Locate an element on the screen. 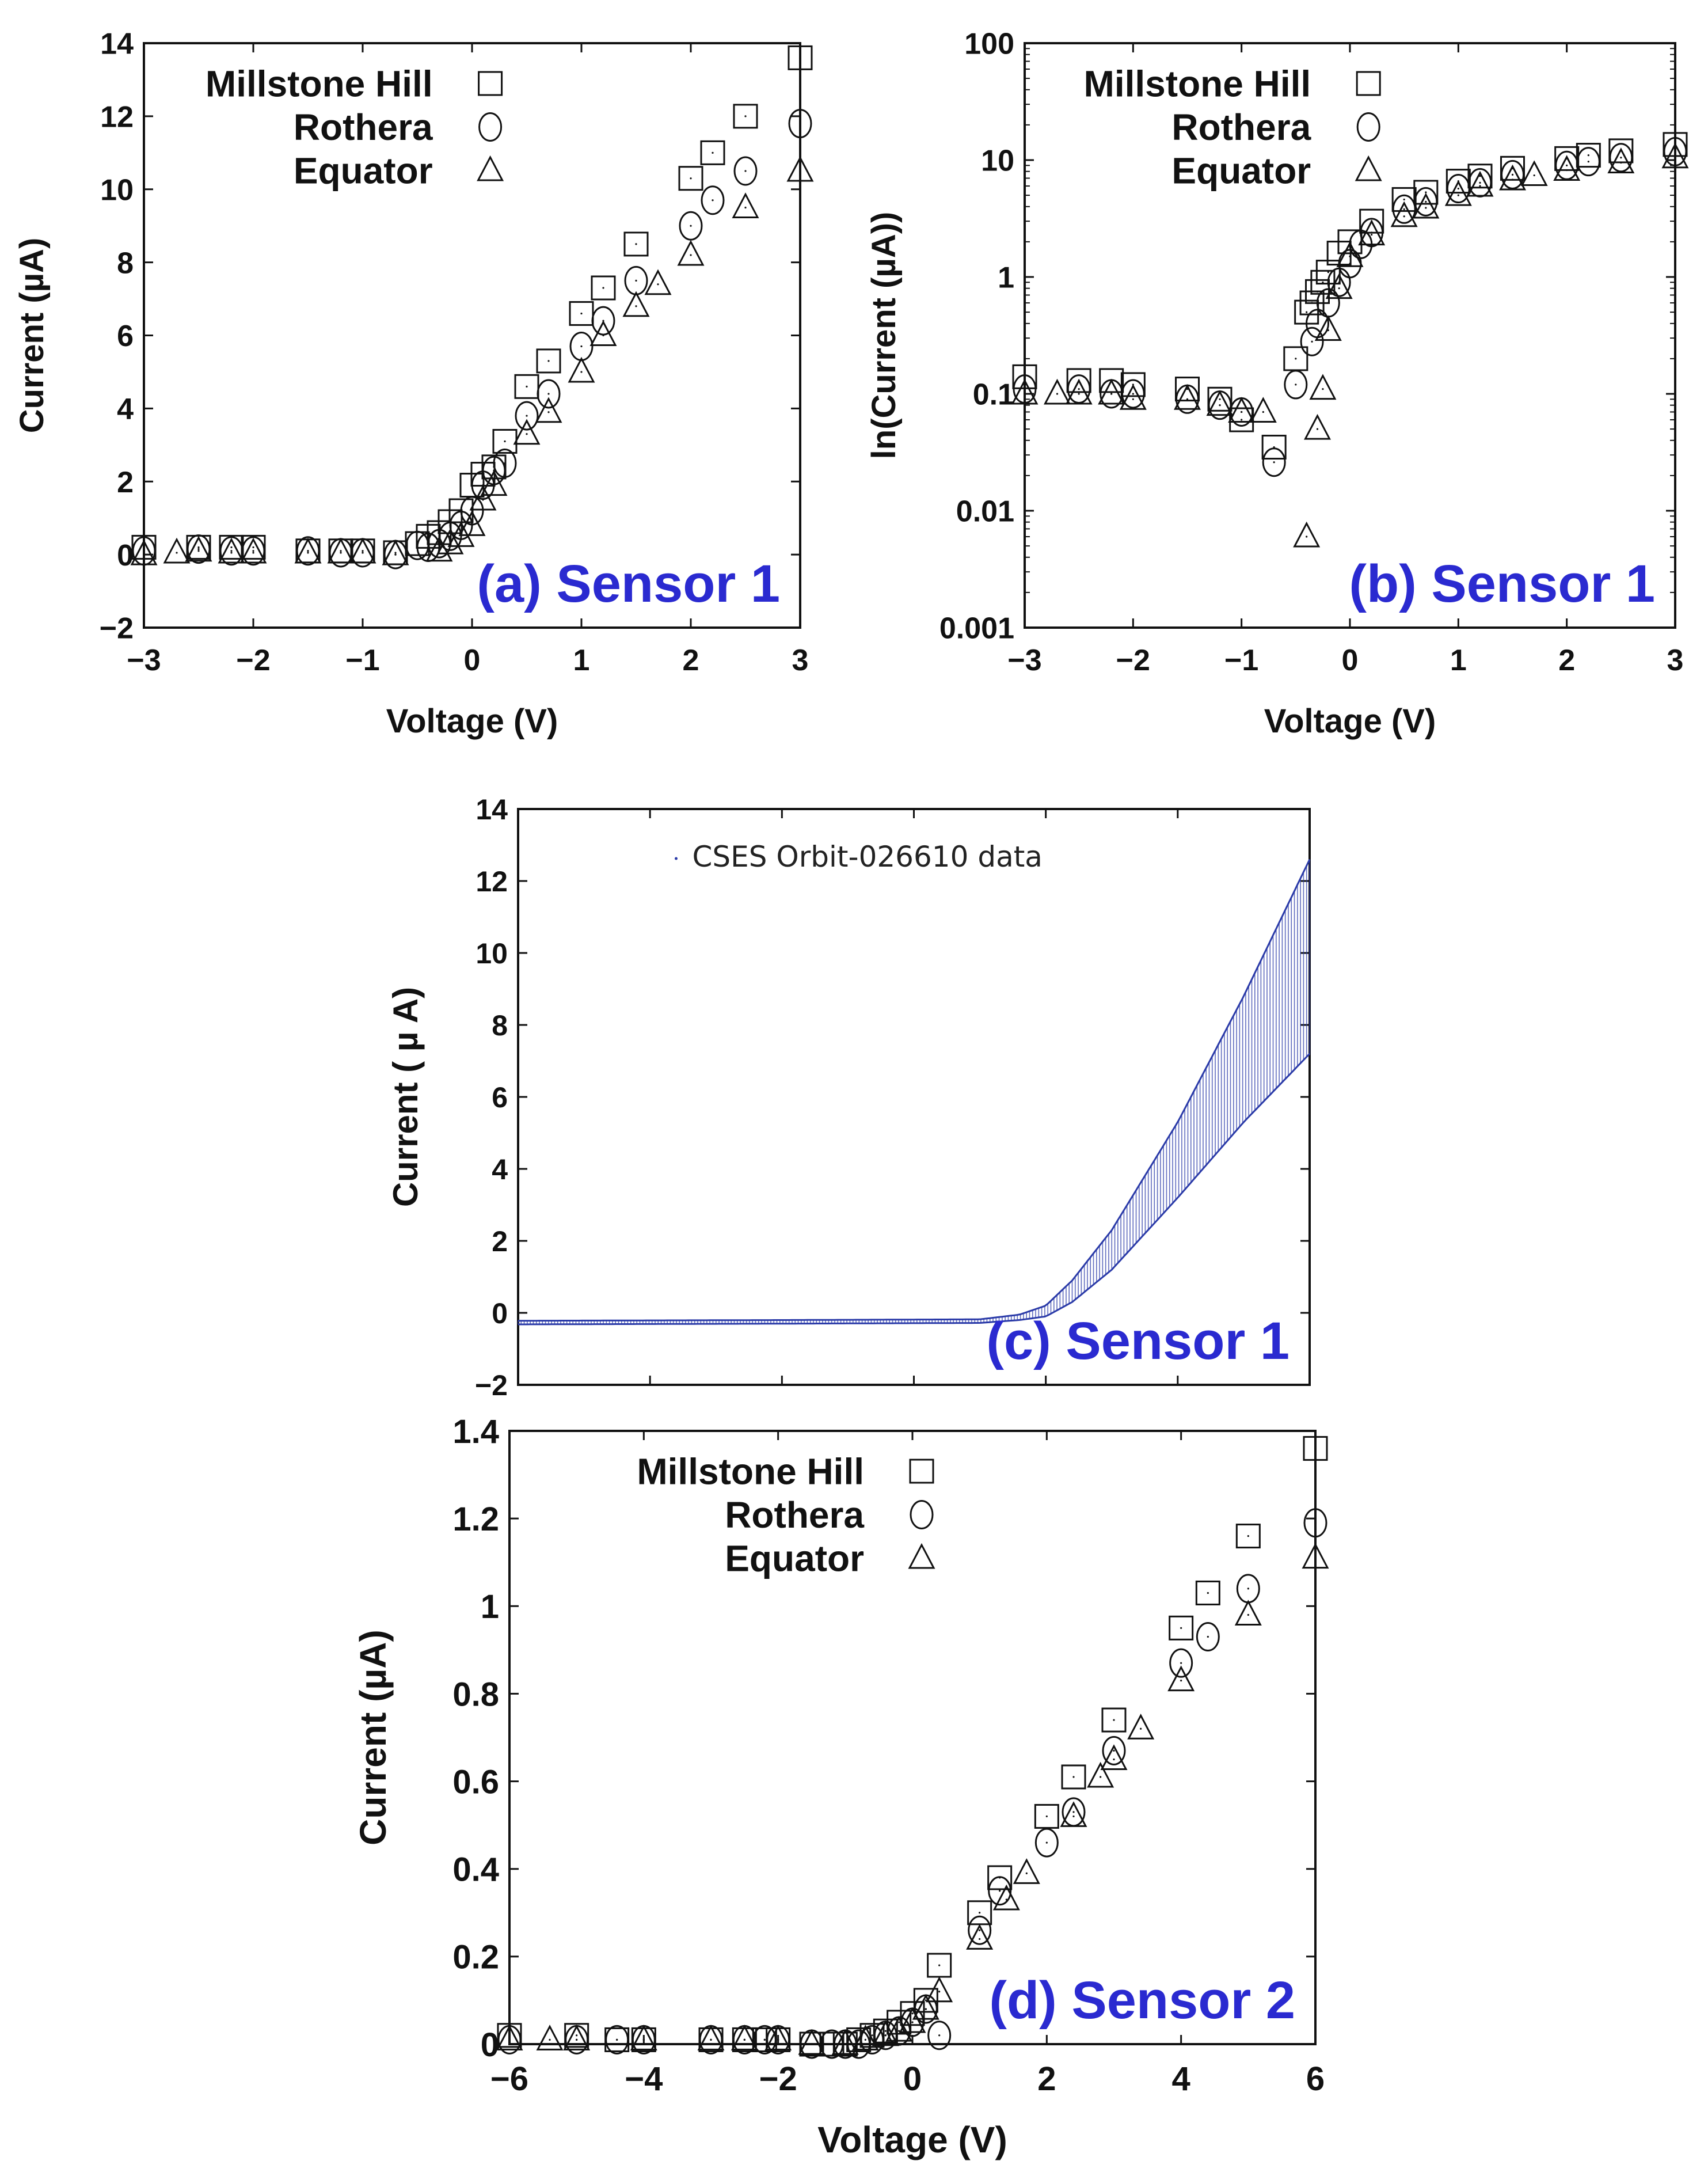 The width and height of the screenshot is (1708, 2176). y-tick-label: 1 is located at coordinates (490, 1607).